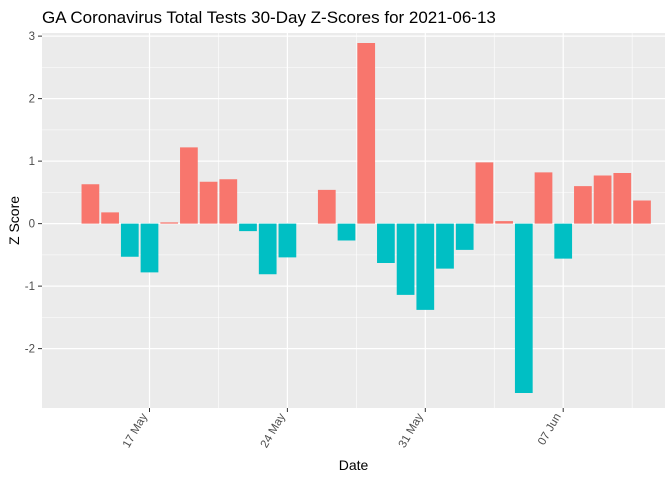  What do you see at coordinates (32, 225) in the screenshot?
I see `y-tick-label: 0` at bounding box center [32, 225].